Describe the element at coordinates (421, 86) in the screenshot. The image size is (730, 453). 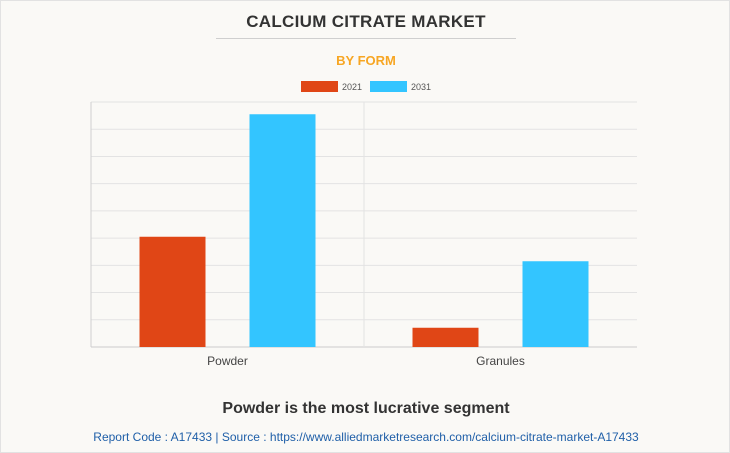
I see `legend-label-2031: 2031` at that location.